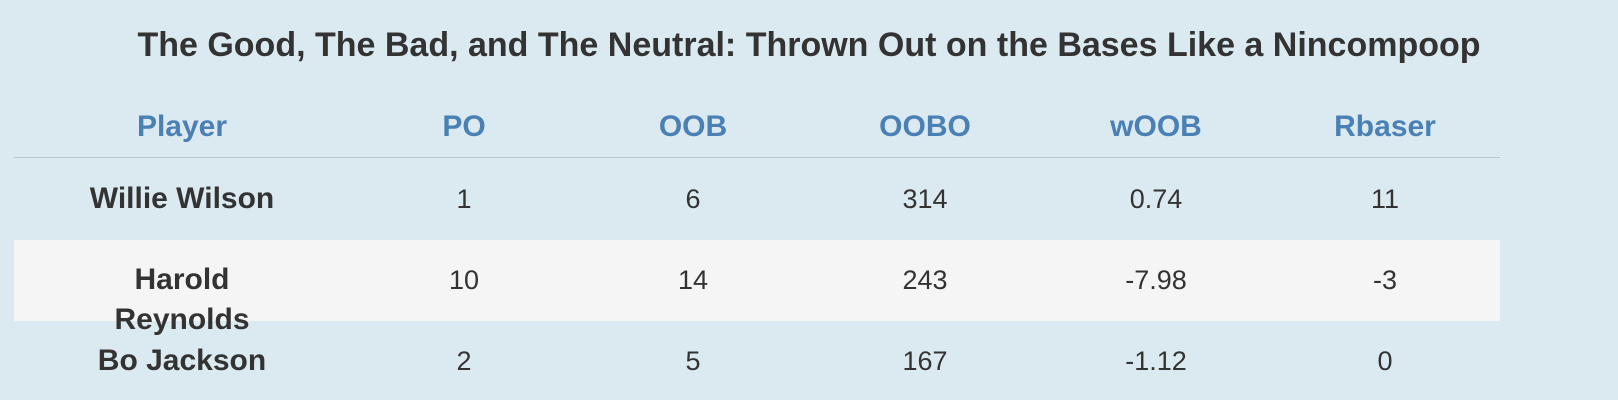 The height and width of the screenshot is (400, 1618). I want to click on stat-cell: 0, so click(1385, 361).